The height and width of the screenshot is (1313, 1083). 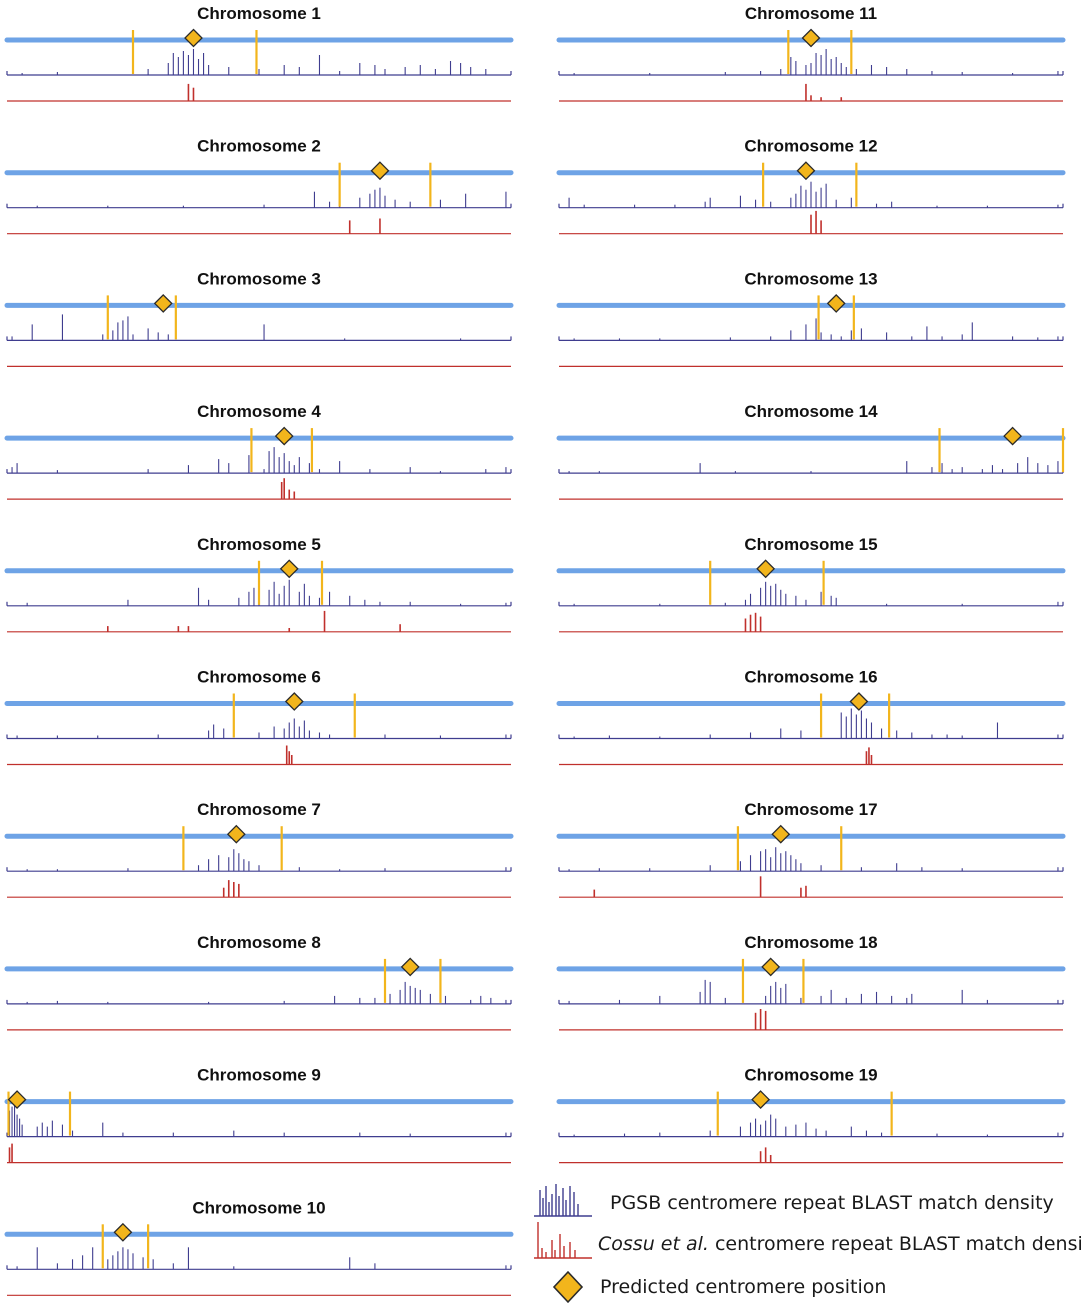 What do you see at coordinates (563, 1200) in the screenshot?
I see `blue-density-spikes-icon` at bounding box center [563, 1200].